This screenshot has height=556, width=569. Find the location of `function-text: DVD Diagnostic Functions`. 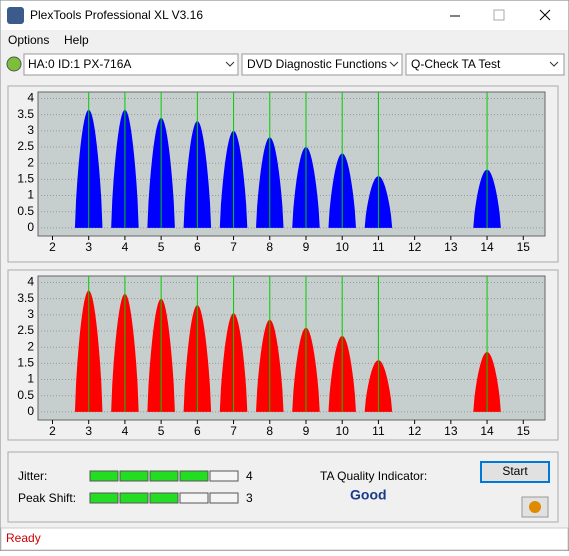

function-text: DVD Diagnostic Functions is located at coordinates (317, 64).